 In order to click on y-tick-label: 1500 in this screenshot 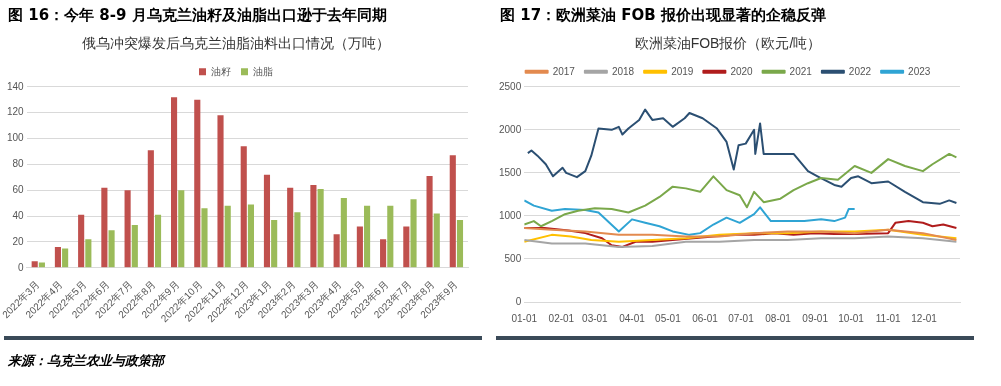, I will do `click(510, 172)`.